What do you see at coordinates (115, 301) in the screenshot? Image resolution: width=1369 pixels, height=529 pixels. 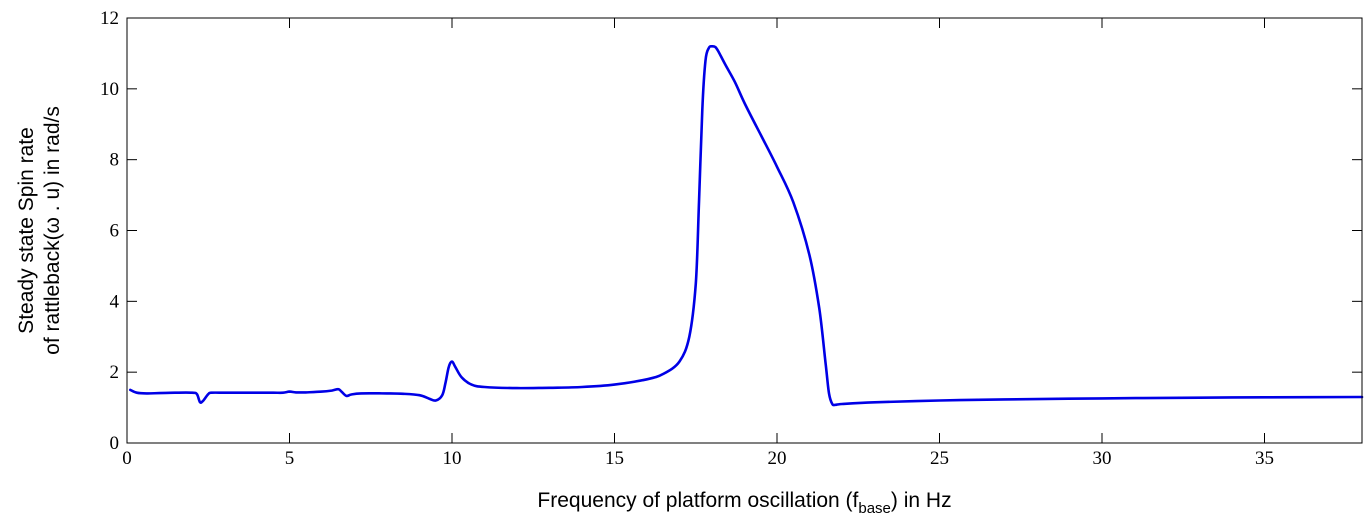 I see `y-tick-label: 4` at bounding box center [115, 301].